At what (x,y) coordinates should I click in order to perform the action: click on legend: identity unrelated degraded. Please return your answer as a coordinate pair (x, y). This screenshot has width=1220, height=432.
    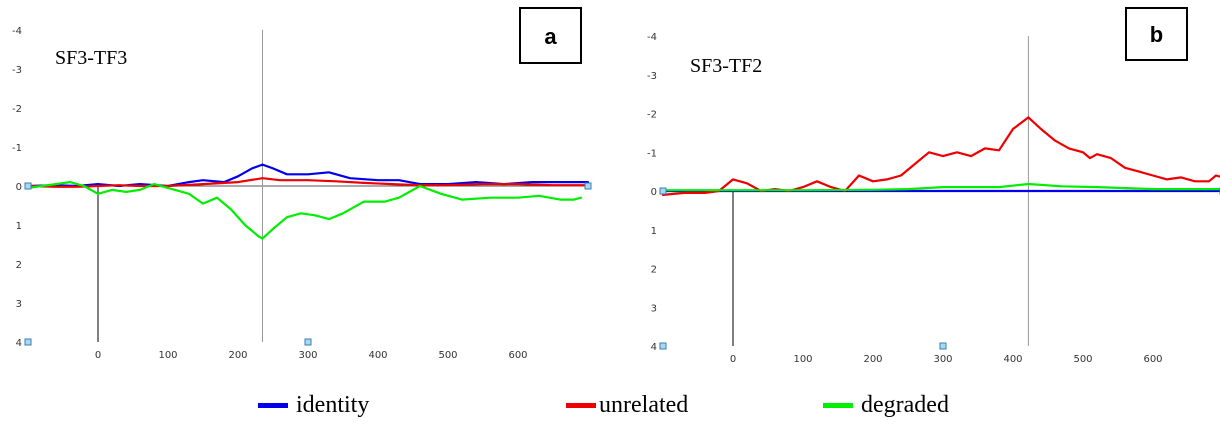
    Looking at the image, I should click on (610, 412).